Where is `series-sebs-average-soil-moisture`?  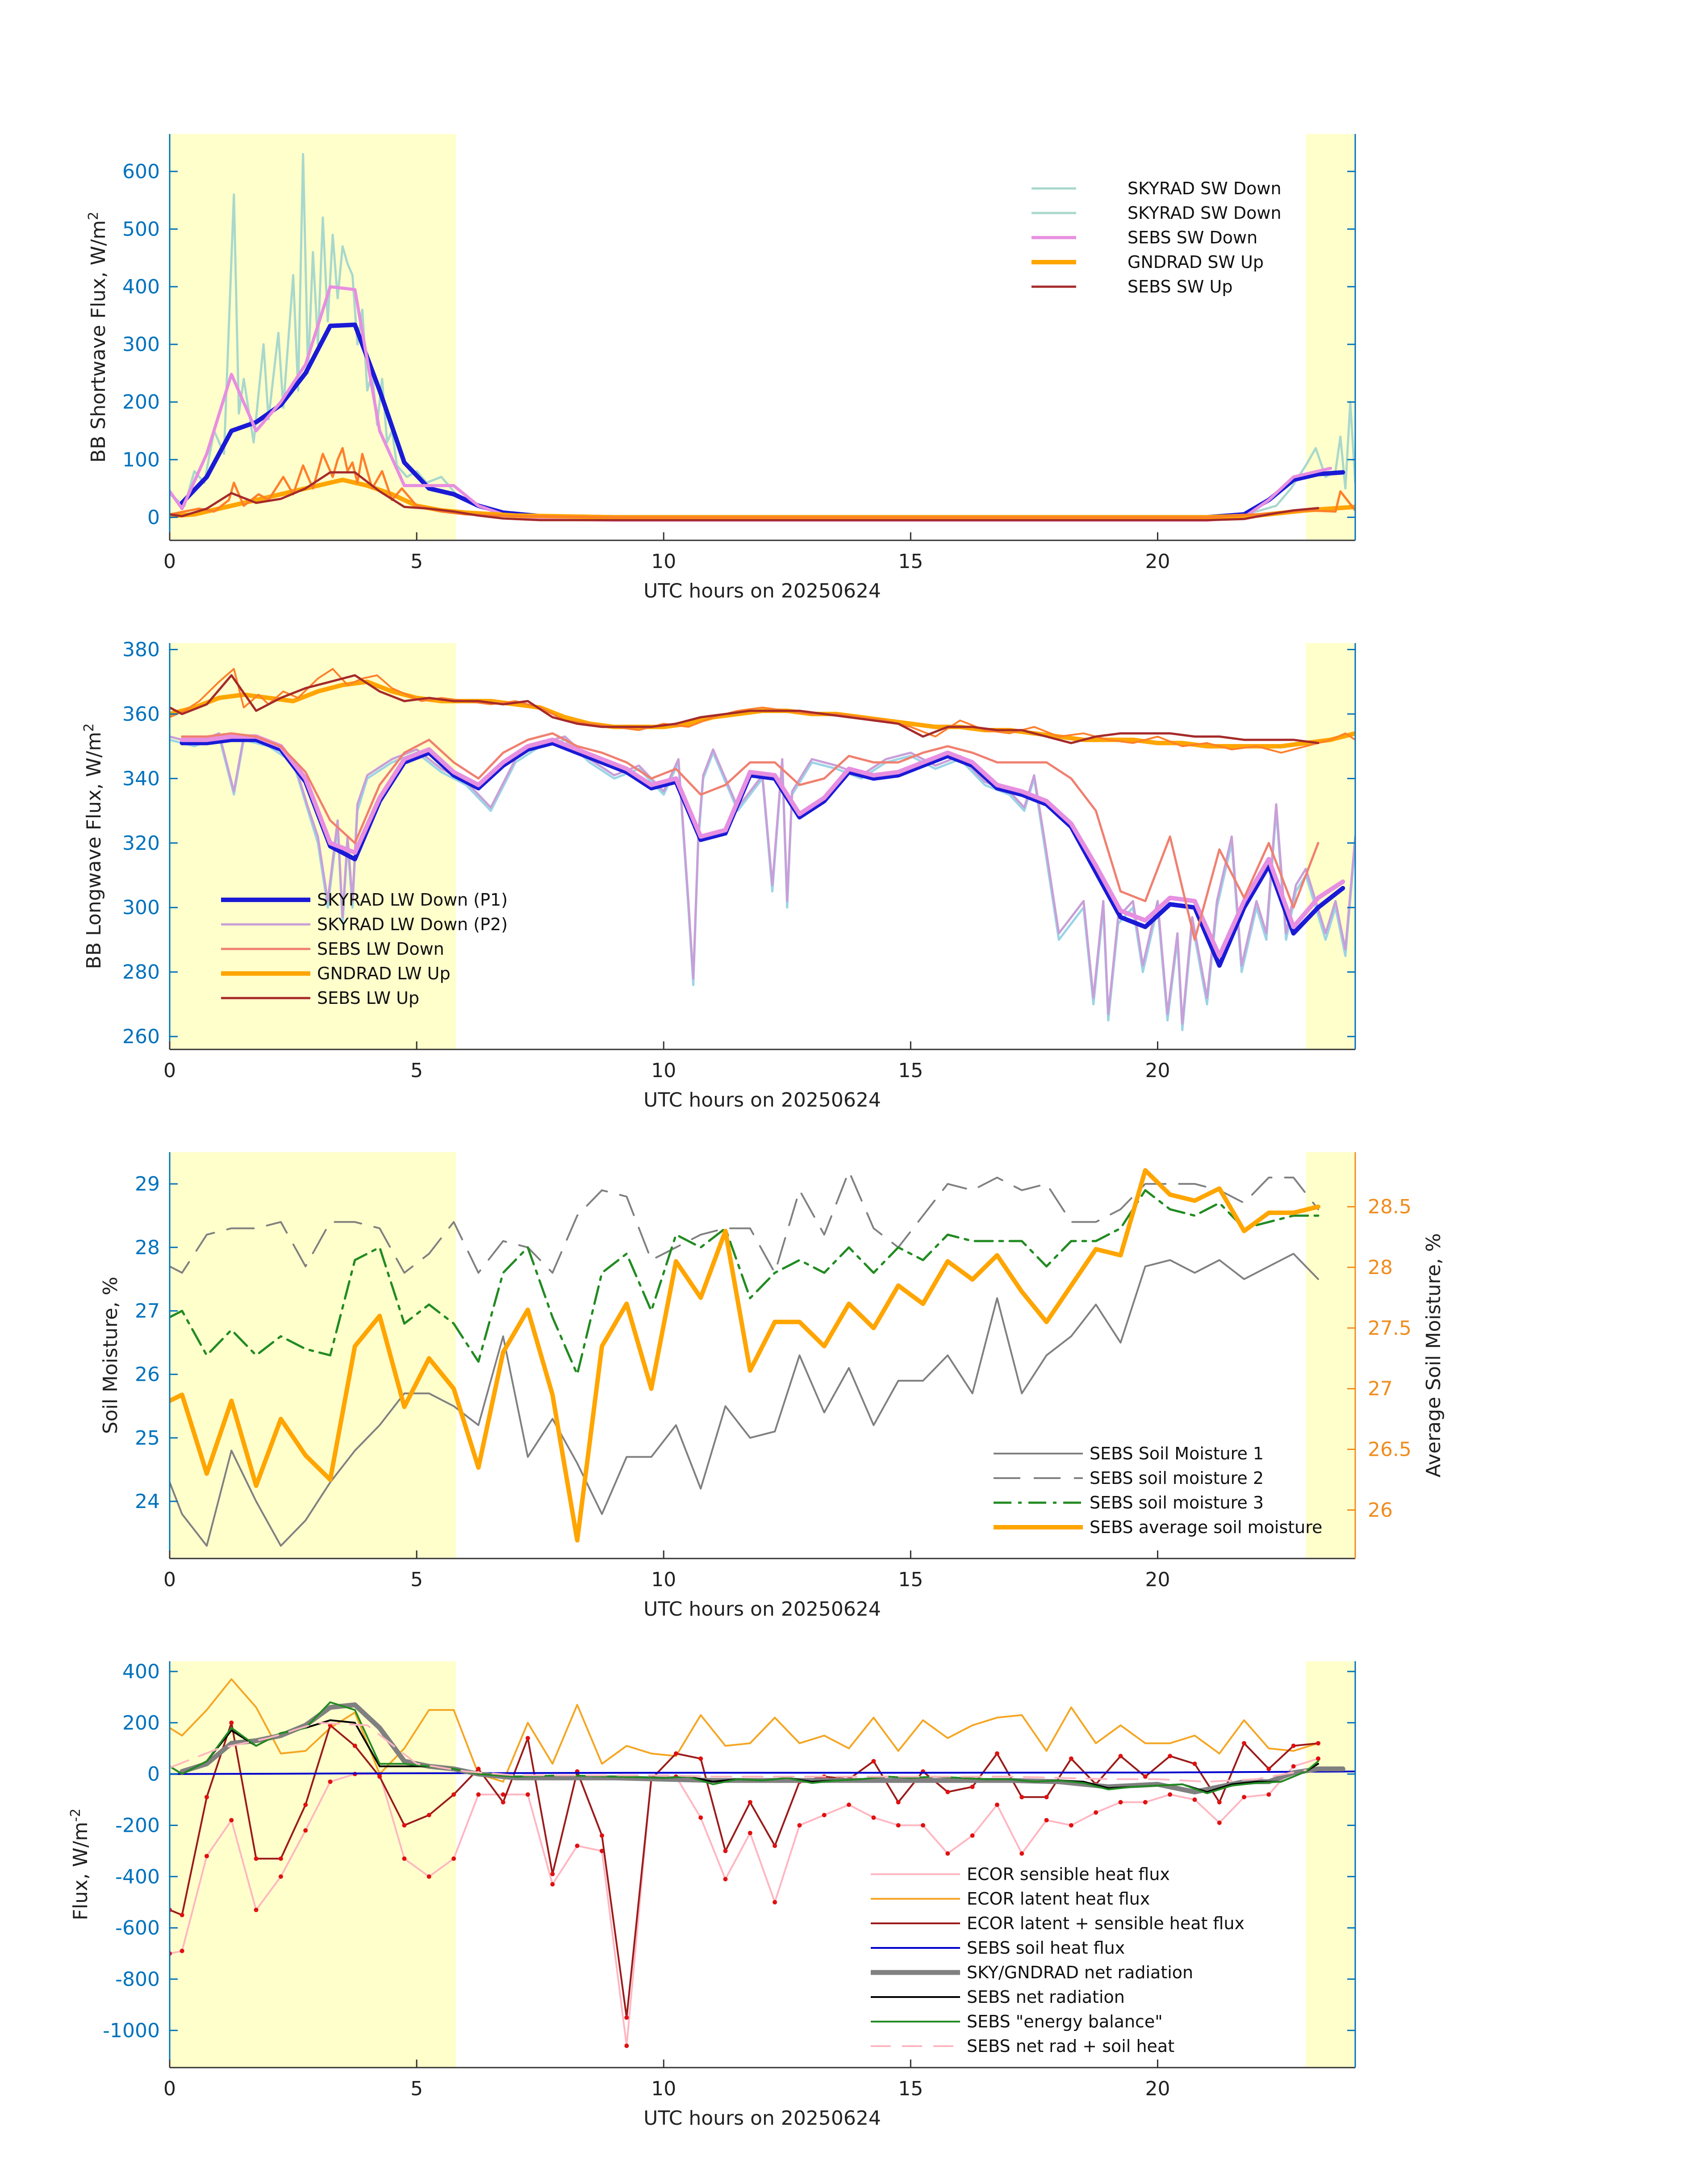
series-sebs-average-soil-moisture is located at coordinates (745, 1355).